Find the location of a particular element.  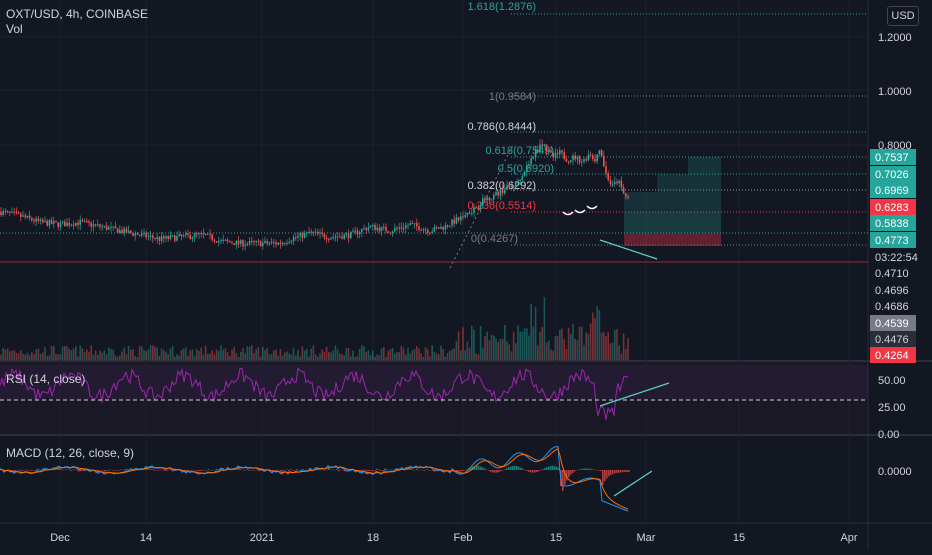

rsi-legend: RSI (14, close) is located at coordinates (46, 379).